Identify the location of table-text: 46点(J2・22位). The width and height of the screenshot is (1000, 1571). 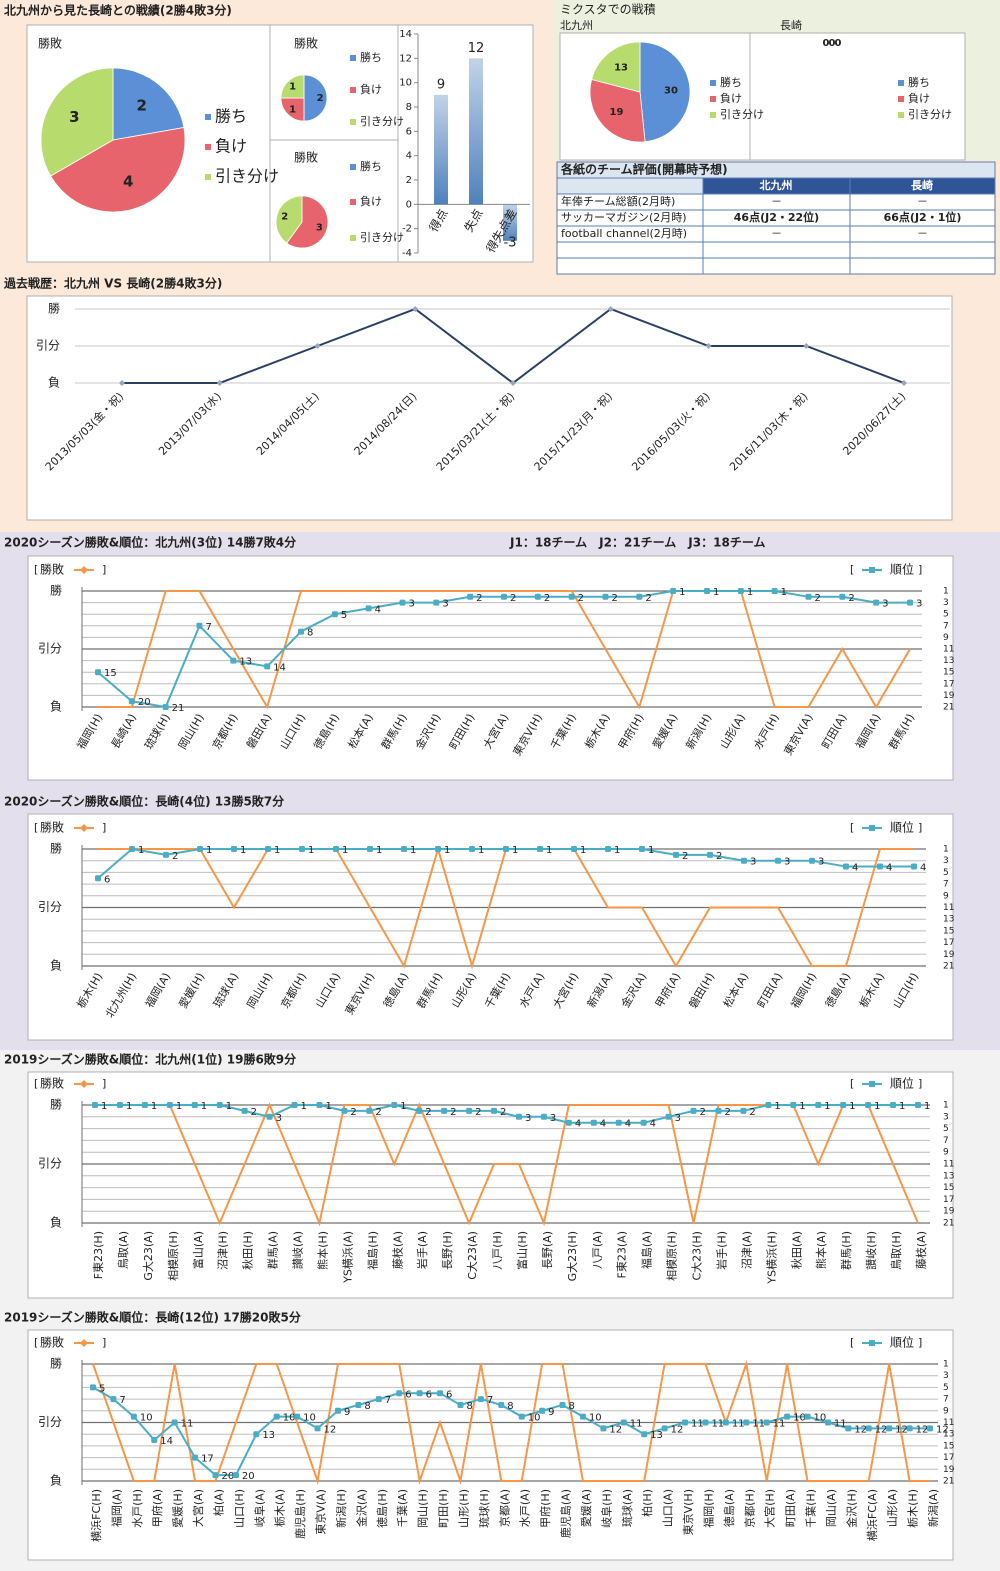
(776, 217).